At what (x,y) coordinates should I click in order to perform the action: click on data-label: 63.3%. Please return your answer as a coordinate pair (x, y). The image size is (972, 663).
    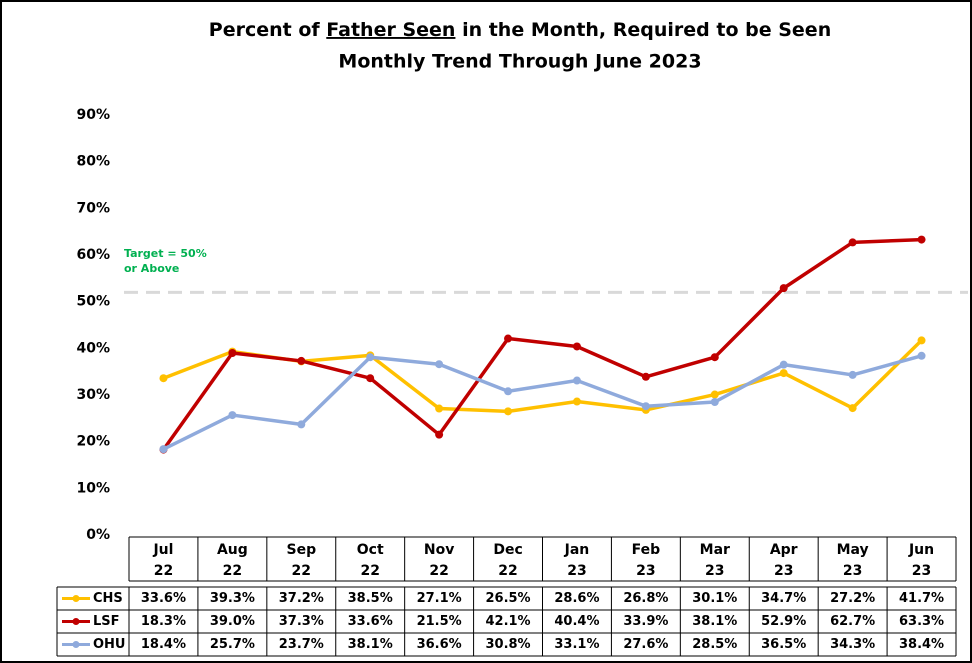
    Looking at the image, I should click on (921, 621).